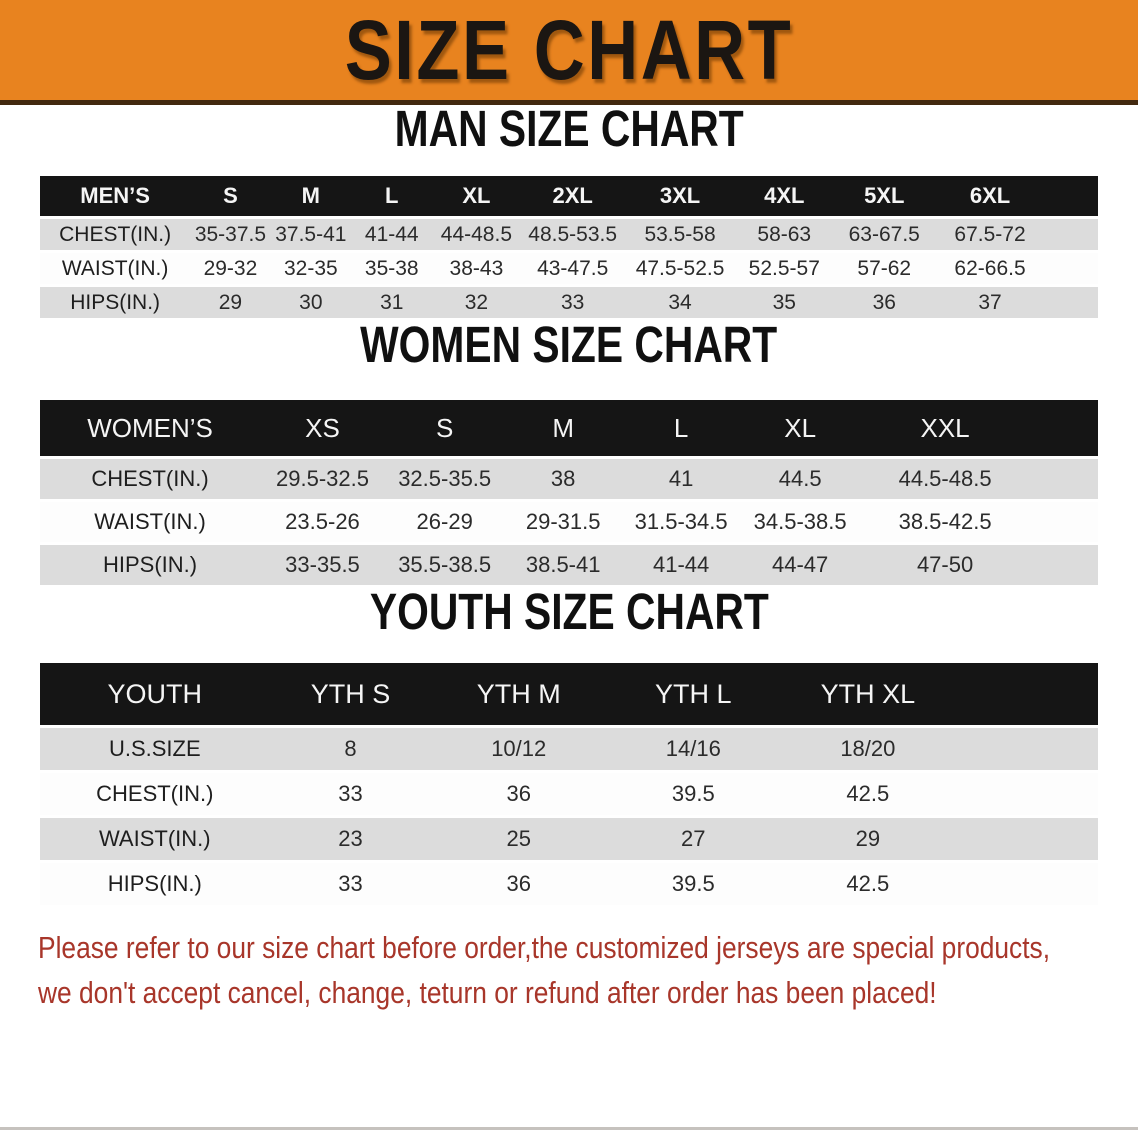 The image size is (1138, 1132). I want to click on youth-table-row-0: U.S.SIZE 8 10/12 14/16 18/20, so click(569, 749).